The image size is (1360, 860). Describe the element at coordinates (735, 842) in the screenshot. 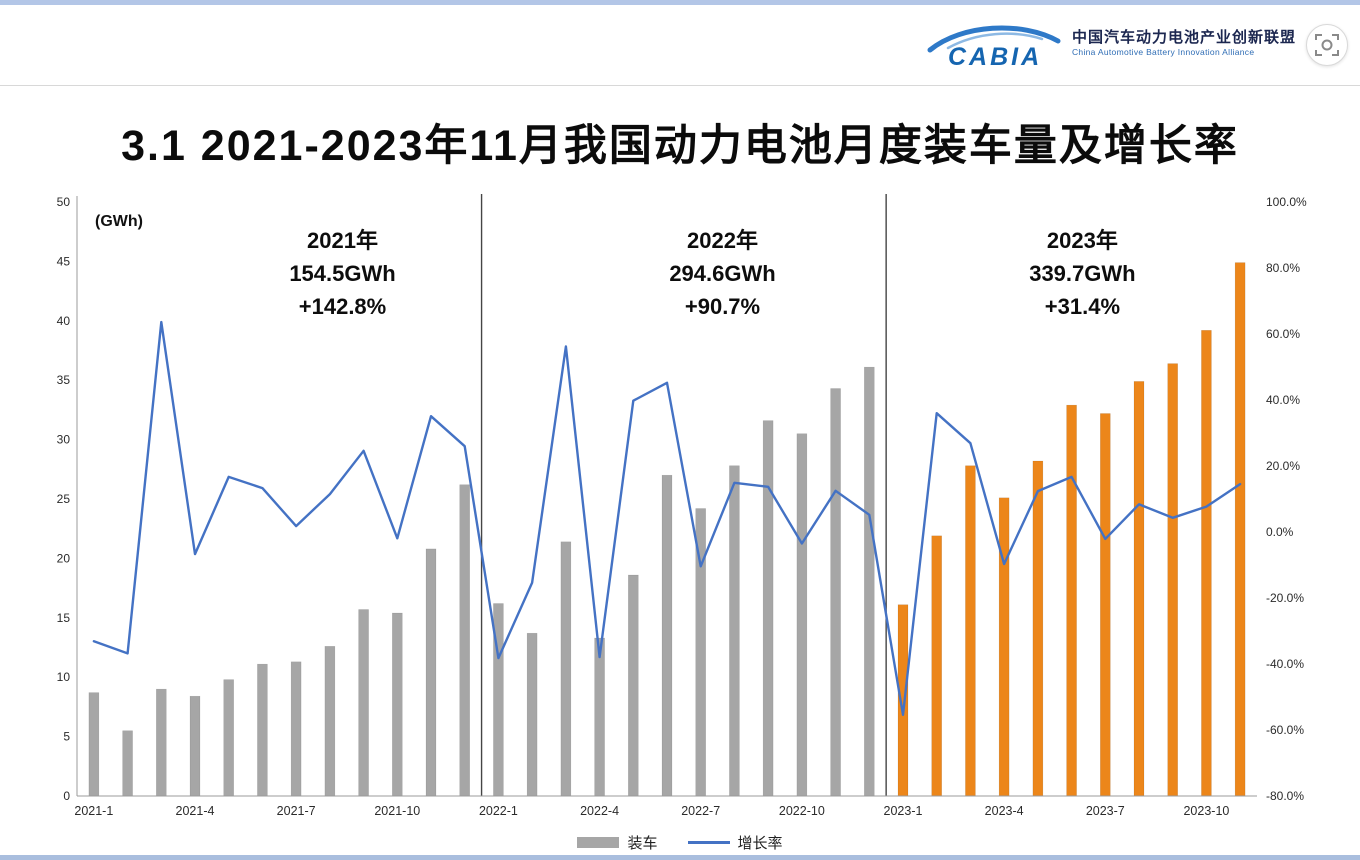

I see `legend-item-growth-rate: 增长率` at that location.